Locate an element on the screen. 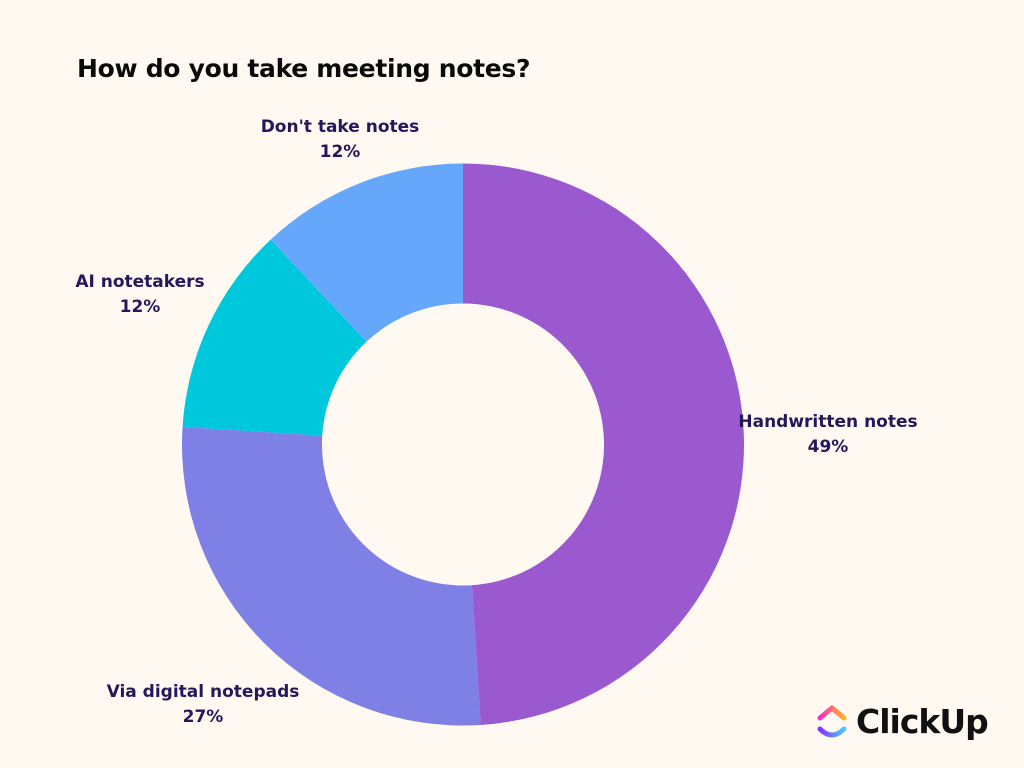 Image resolution: width=1024 pixels, height=768 pixels. clickup-logo-icon is located at coordinates (832, 721).